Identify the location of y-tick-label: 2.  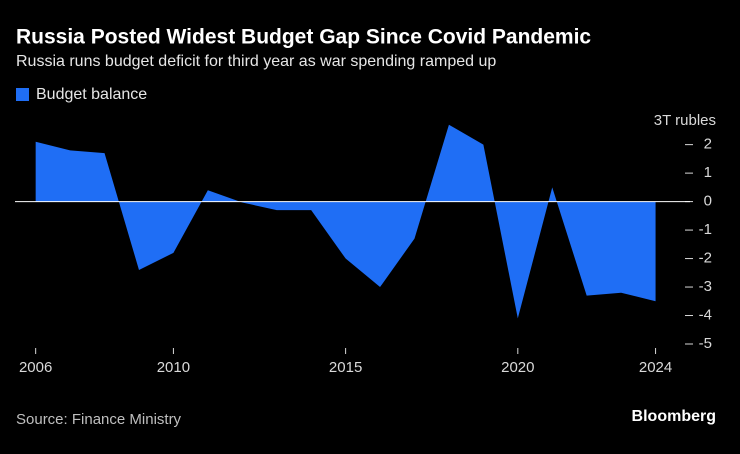
(708, 144).